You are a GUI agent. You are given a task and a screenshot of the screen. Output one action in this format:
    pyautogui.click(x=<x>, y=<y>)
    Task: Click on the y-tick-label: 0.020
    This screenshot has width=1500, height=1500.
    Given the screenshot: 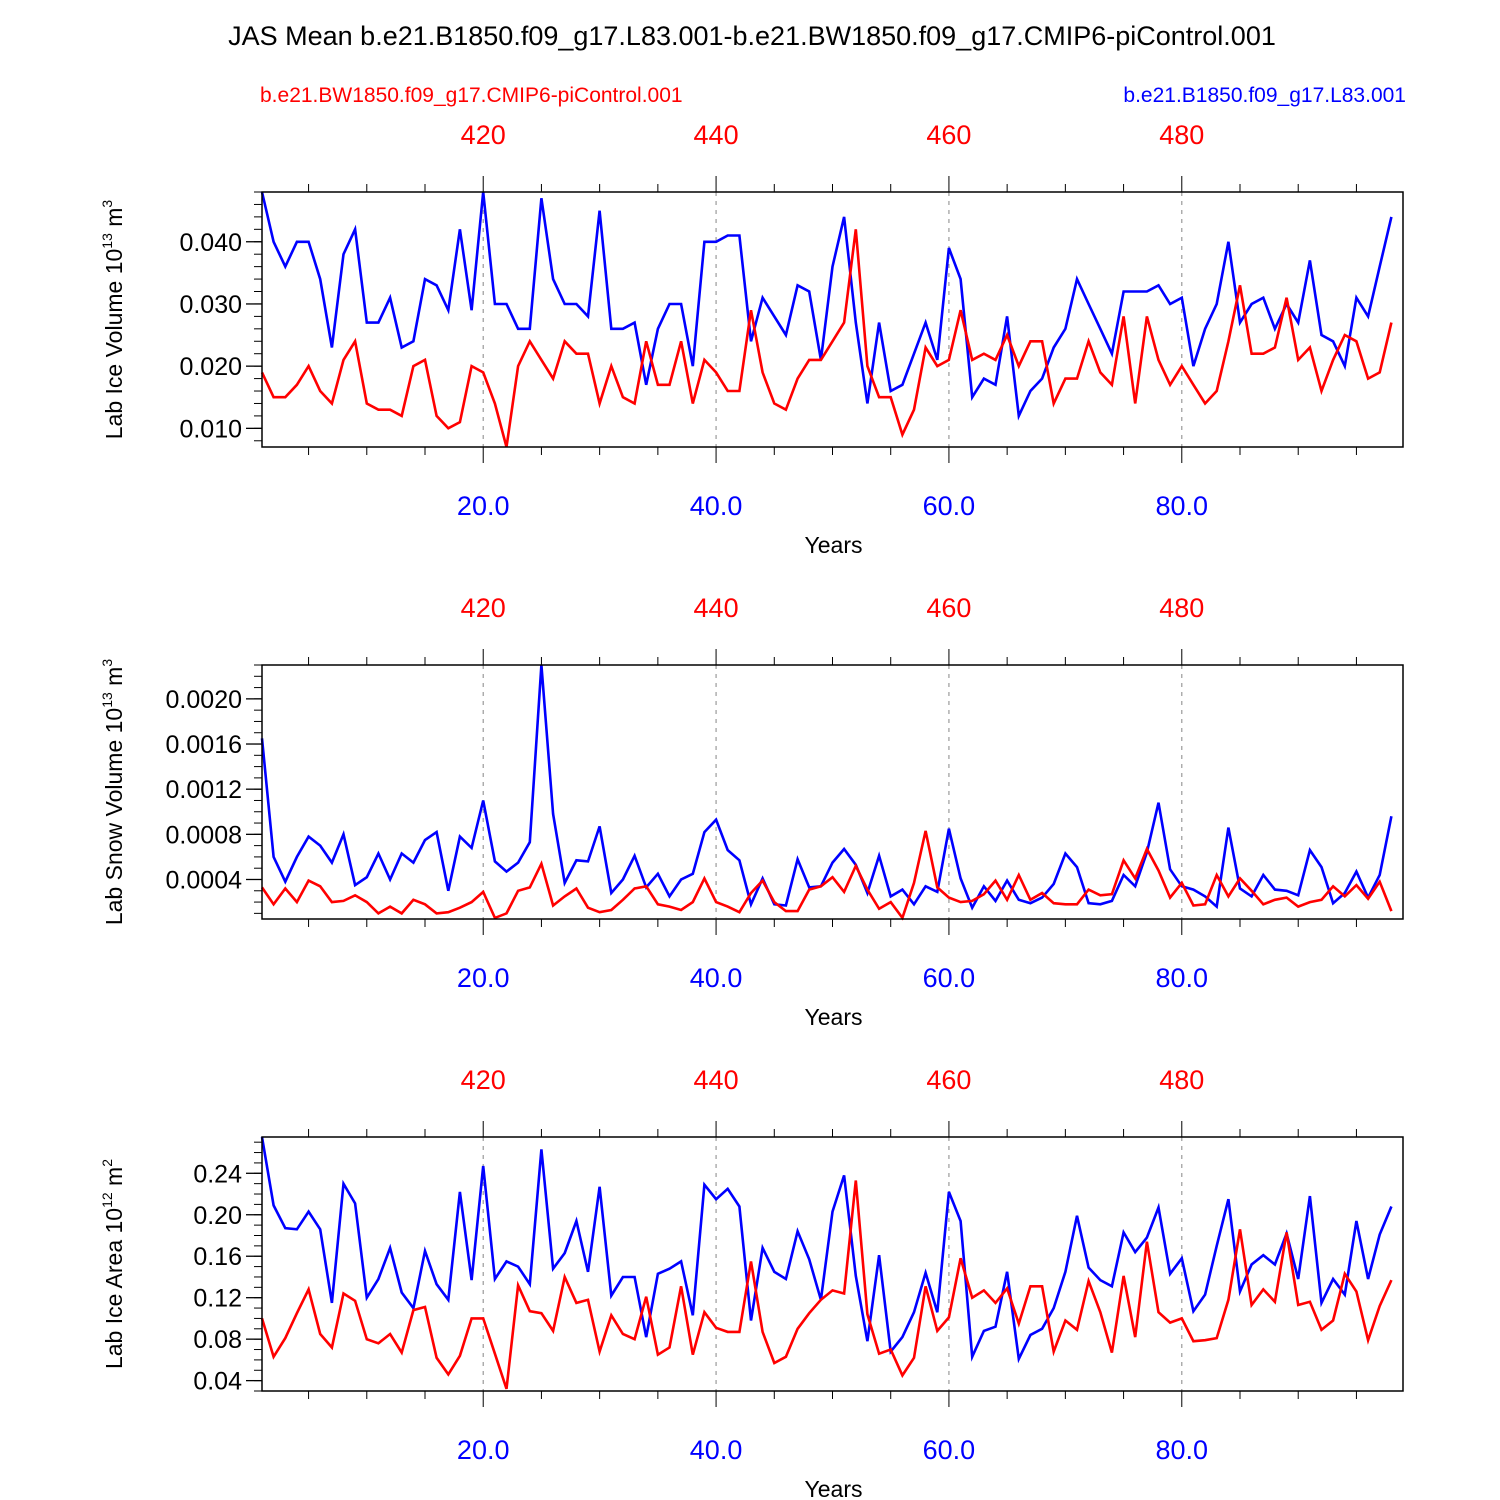 What is the action you would take?
    pyautogui.click(x=210, y=367)
    